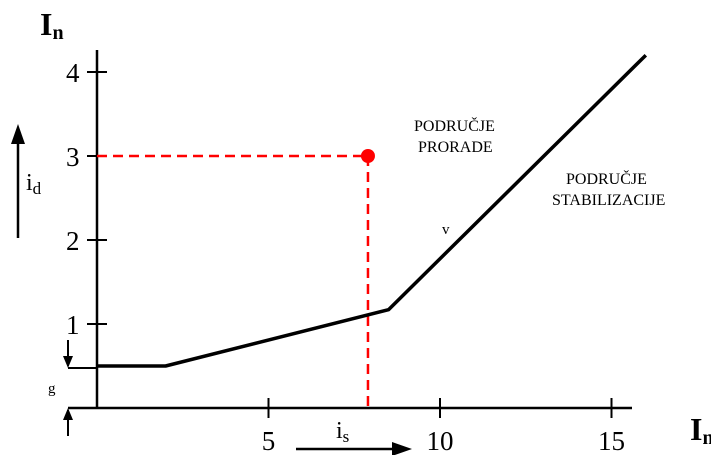 The width and height of the screenshot is (711, 455). Describe the element at coordinates (73, 325) in the screenshot. I see `y-tick-label: 1` at that location.